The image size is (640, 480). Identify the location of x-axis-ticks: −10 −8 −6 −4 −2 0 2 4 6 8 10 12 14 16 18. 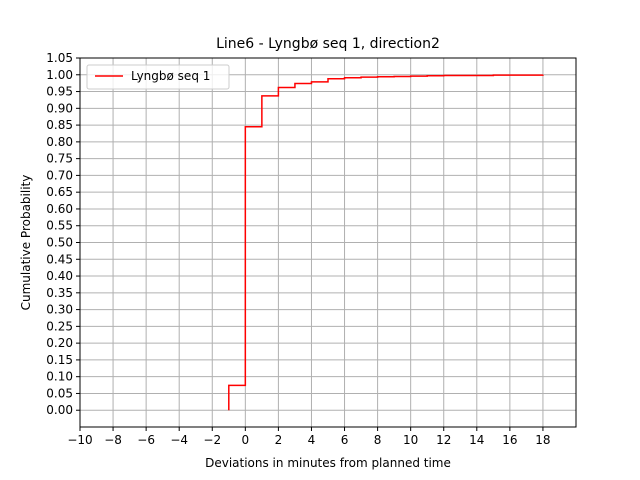
(309, 437).